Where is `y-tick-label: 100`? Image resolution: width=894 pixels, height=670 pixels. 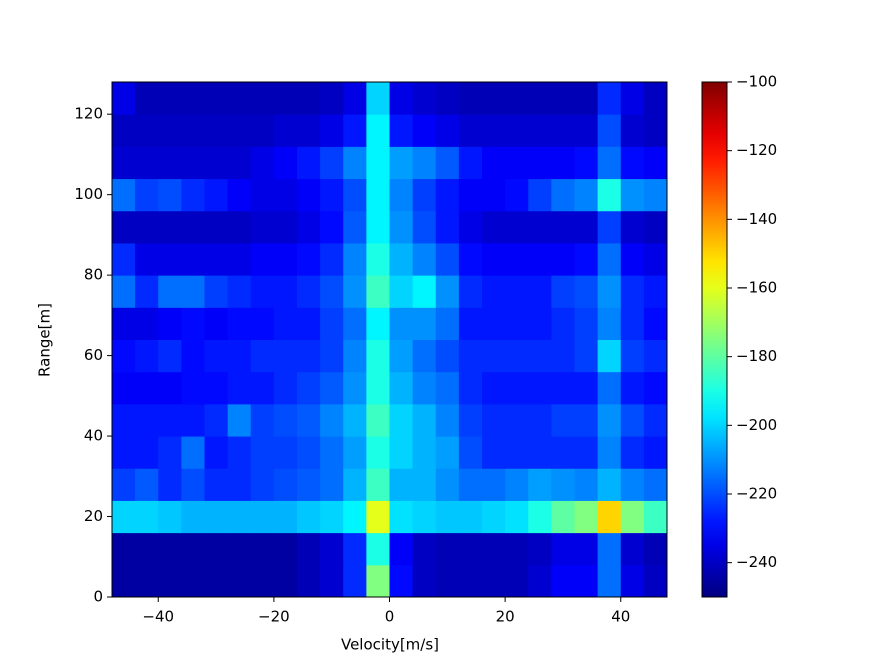
y-tick-label: 100 is located at coordinates (88, 194).